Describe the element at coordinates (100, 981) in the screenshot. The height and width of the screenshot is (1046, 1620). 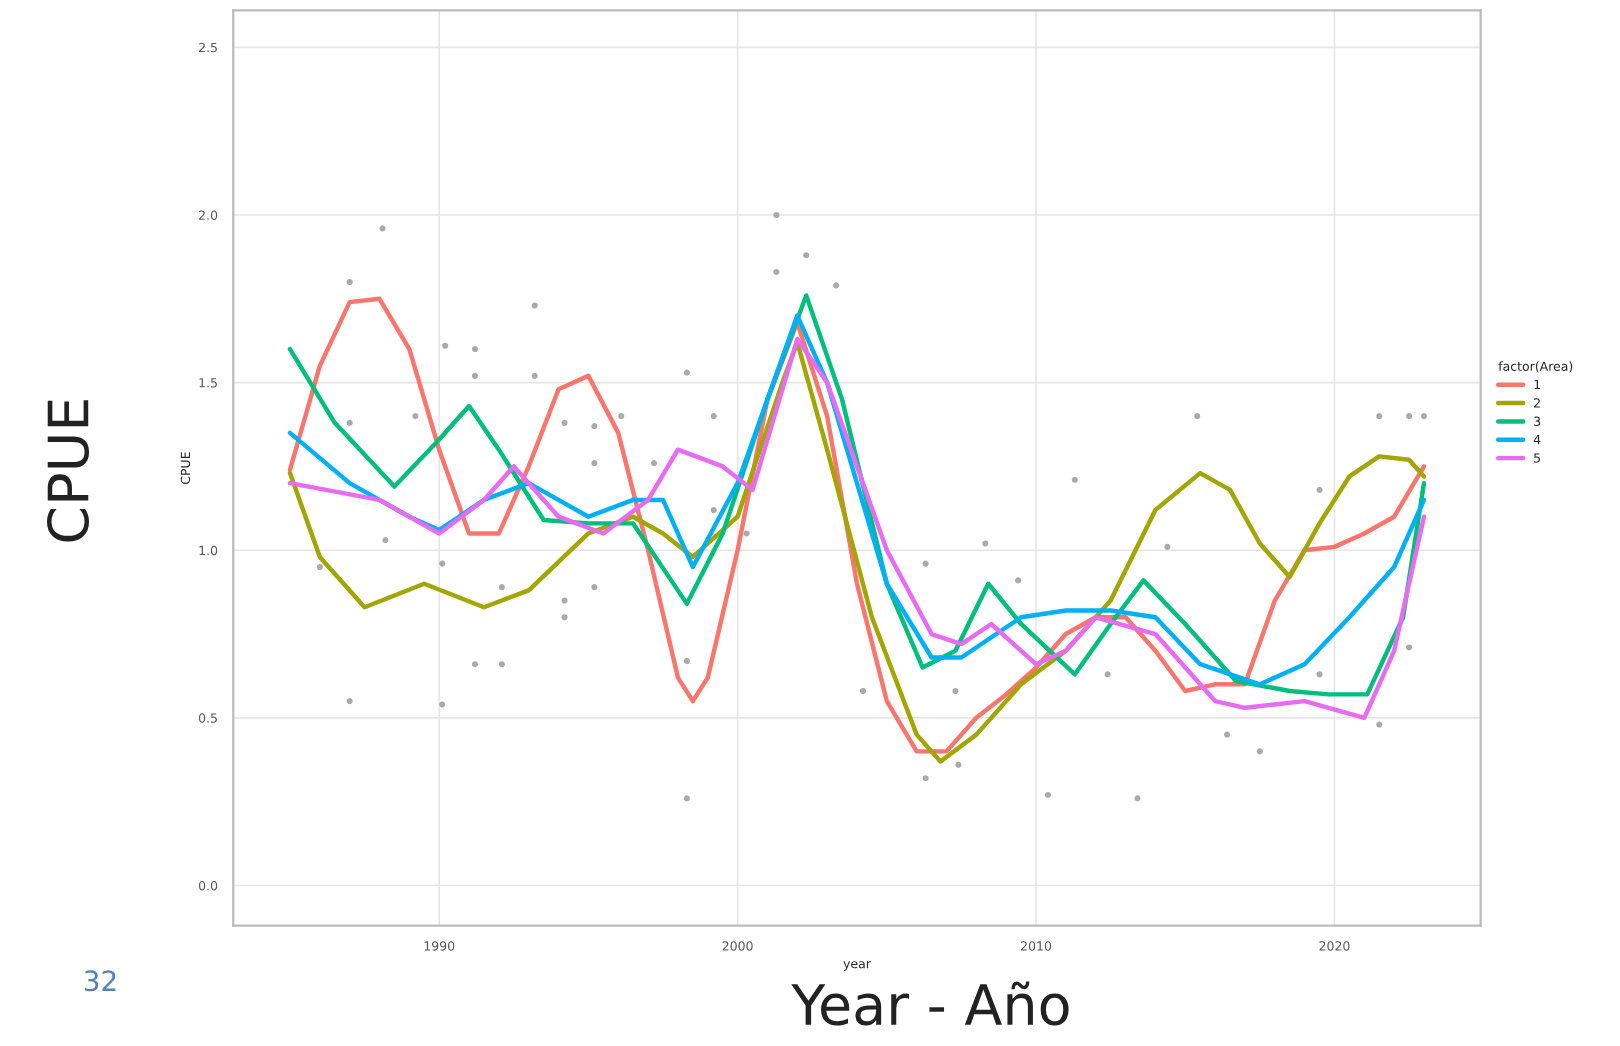
I see `text: 32` at that location.